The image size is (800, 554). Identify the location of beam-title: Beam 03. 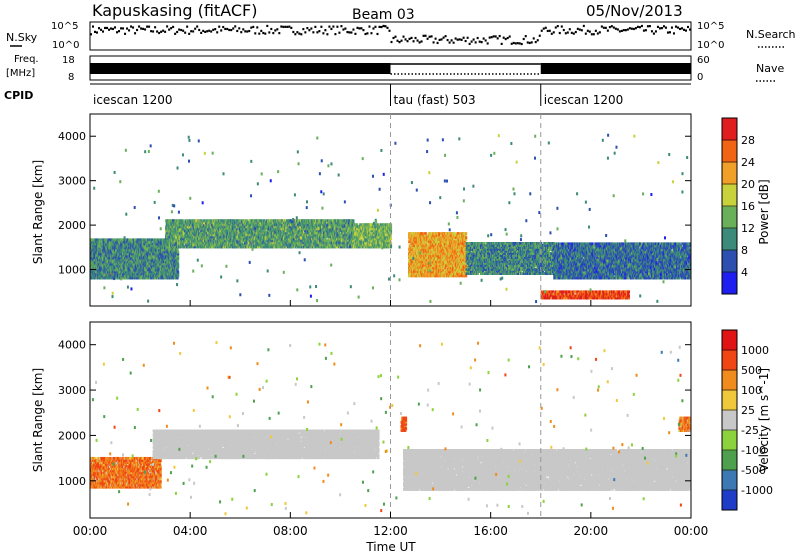
(383, 15).